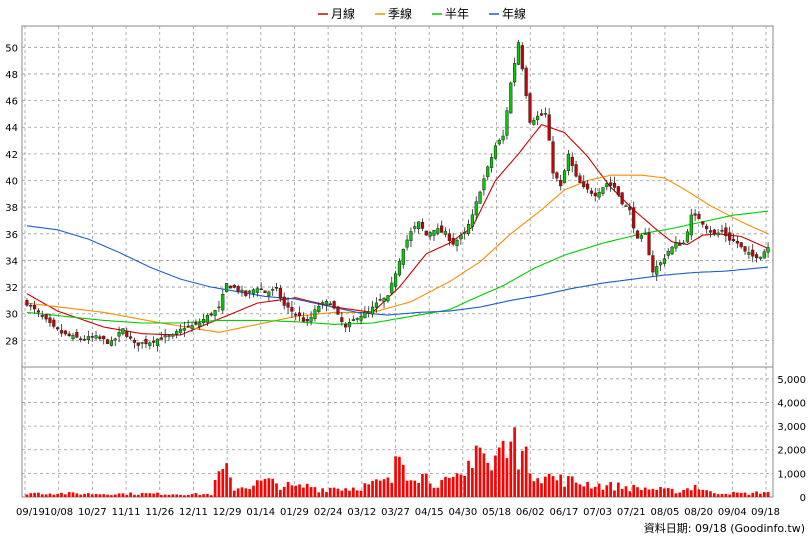 The height and width of the screenshot is (540, 808). I want to click on x-tick-19: 08/05, so click(665, 512).